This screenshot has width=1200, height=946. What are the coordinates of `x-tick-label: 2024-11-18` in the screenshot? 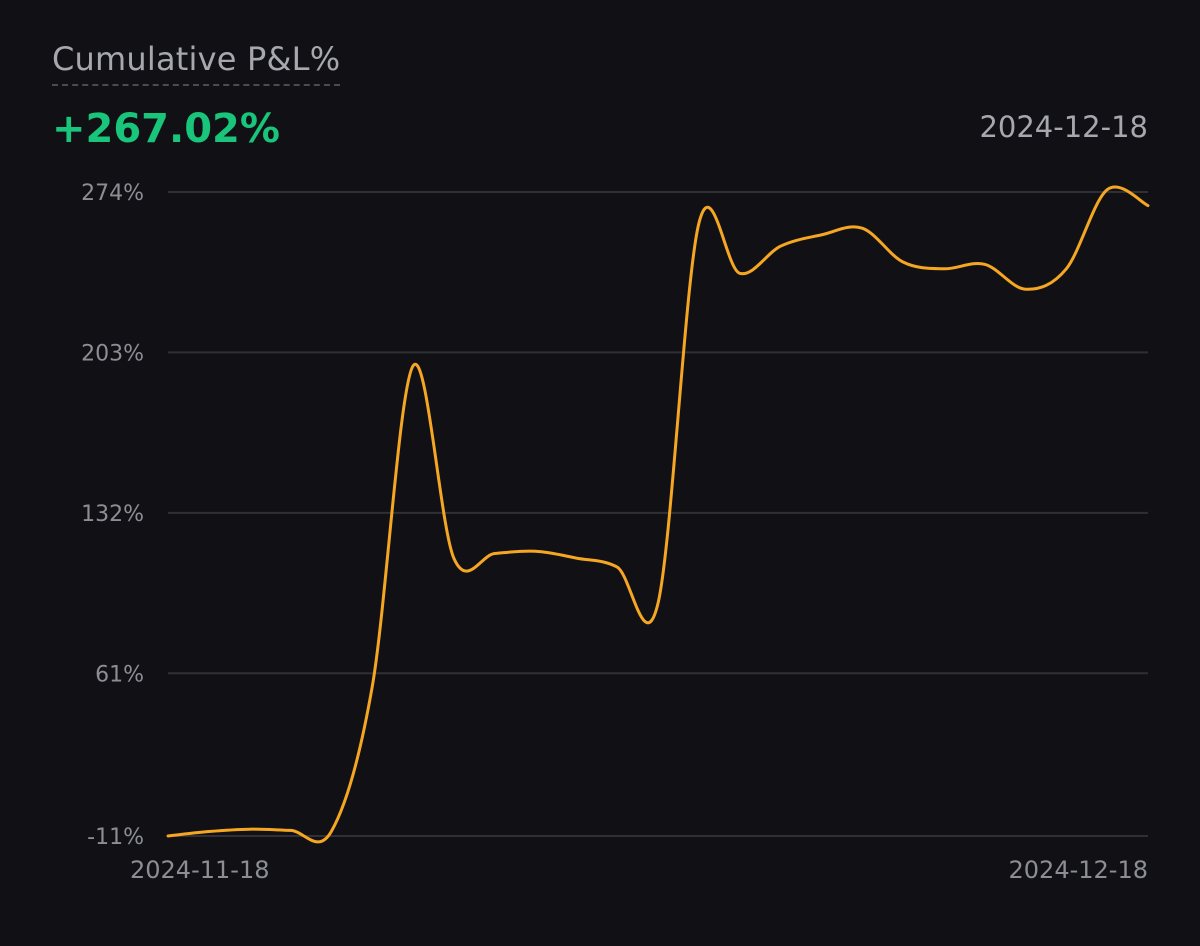 It's located at (199, 870).